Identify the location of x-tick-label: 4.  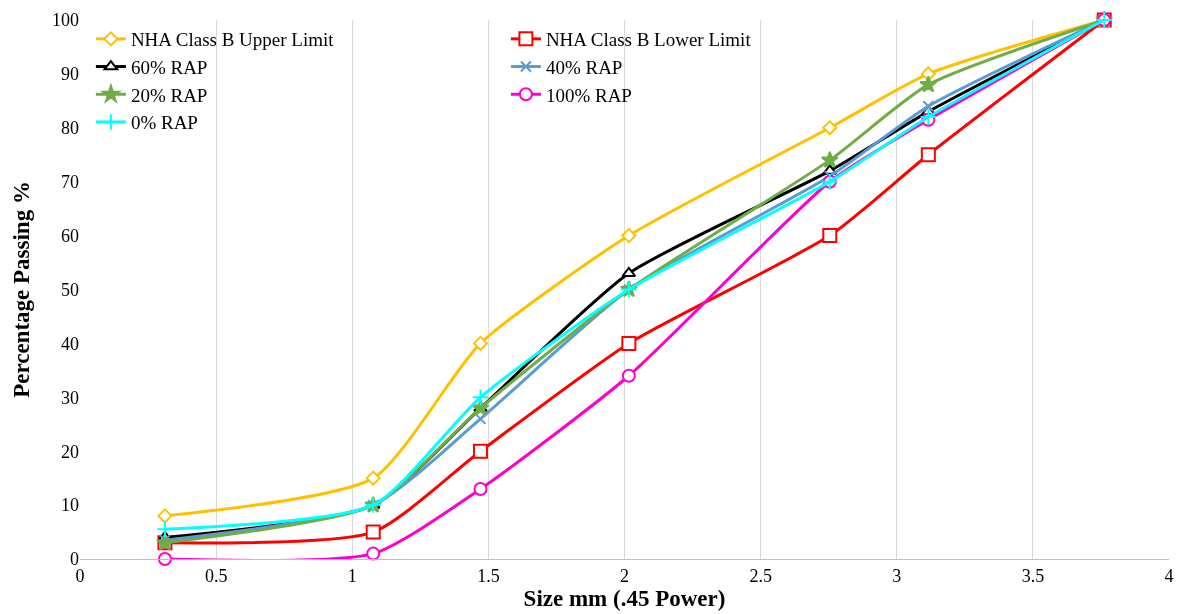
(1169, 575).